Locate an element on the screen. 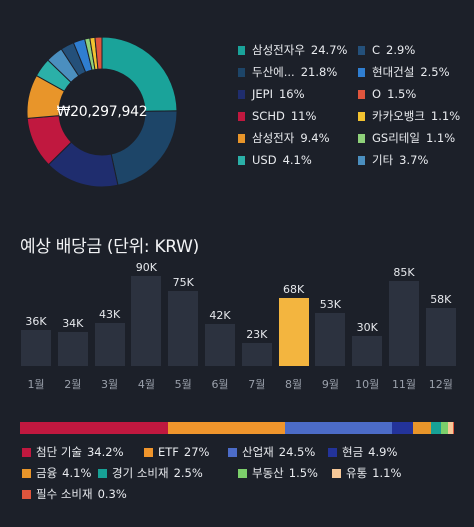 Image resolution: width=474 pixels, height=527 pixels. dividend-bar-group: 68K is located at coordinates (293, 314).